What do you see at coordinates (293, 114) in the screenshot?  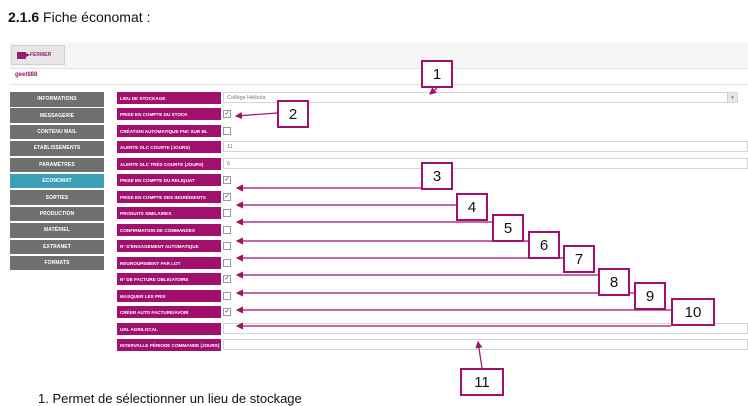 I see `callout-box: 2` at bounding box center [293, 114].